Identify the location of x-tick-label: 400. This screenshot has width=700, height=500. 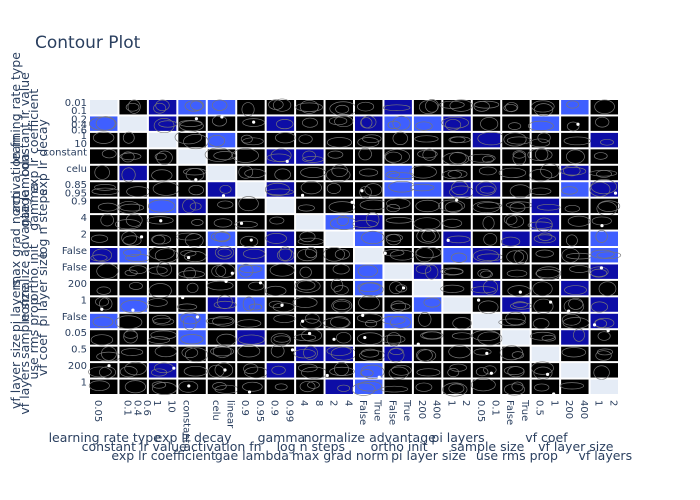
(436, 409).